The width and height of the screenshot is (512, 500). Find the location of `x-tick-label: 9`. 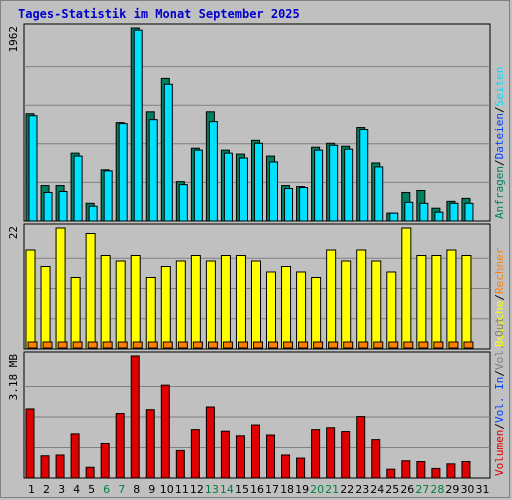

x-tick-label: 9 is located at coordinates (151, 489).